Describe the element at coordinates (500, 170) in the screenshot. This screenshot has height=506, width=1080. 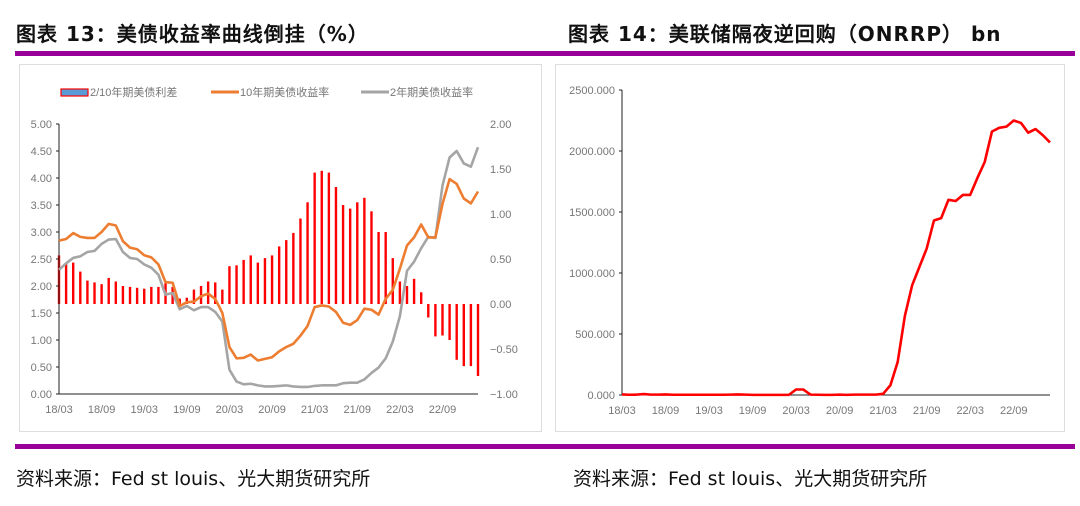
I see `y-tick-label-right: 1.50` at that location.